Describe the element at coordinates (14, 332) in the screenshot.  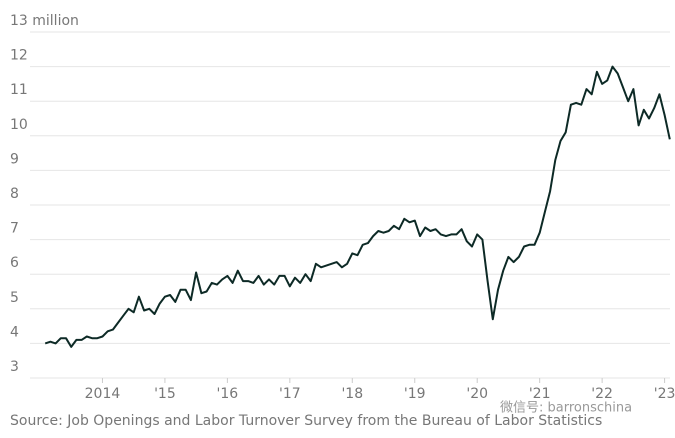
I see `y-tick-label: 4` at that location.